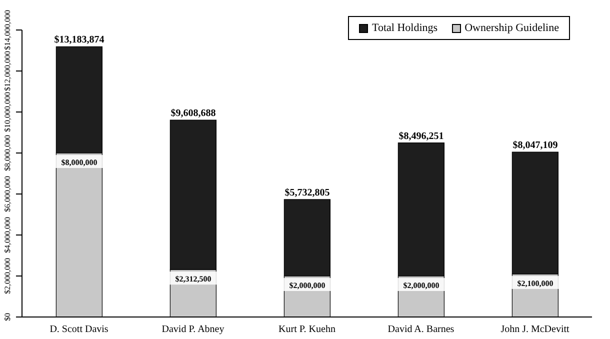  Describe the element at coordinates (421, 330) in the screenshot. I see `x-tick-label: David A. Barnes` at that location.